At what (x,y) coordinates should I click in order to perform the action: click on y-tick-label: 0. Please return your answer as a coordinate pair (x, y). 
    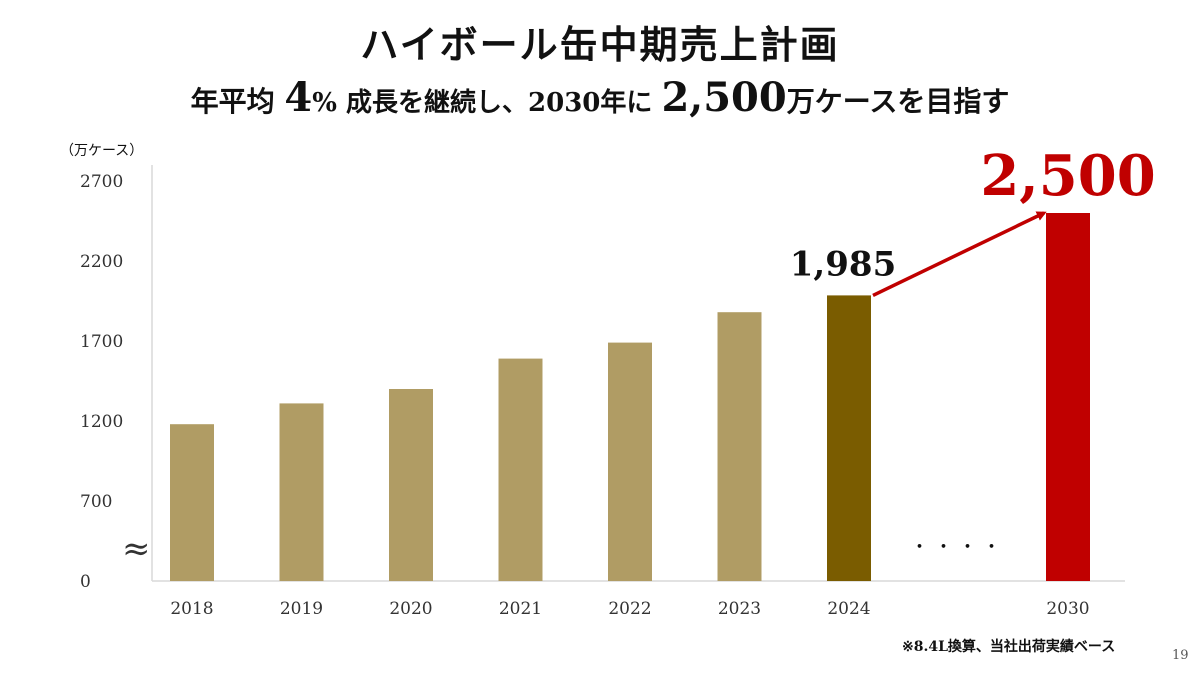
    Looking at the image, I should click on (85, 582).